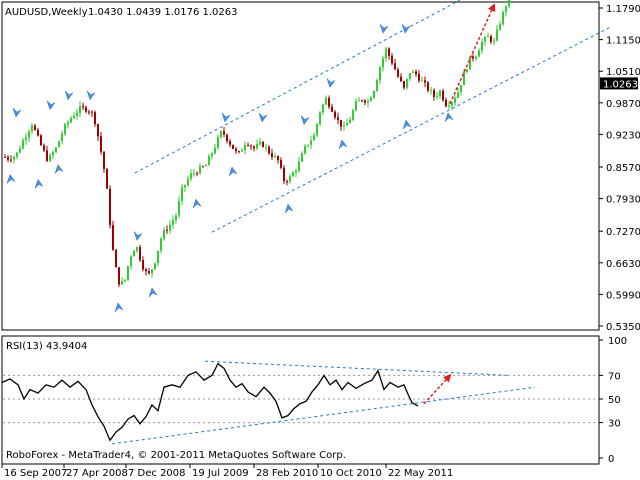 This screenshot has width=640, height=480. Describe the element at coordinates (623, 104) in the screenshot. I see `price-tick-label: 0.9870` at that location.